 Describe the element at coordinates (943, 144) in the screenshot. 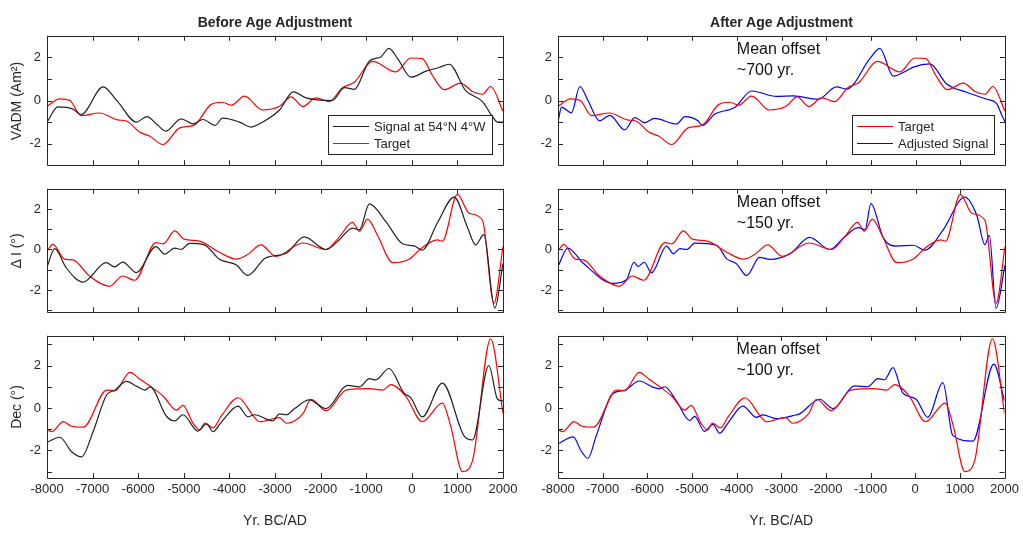

I see `legend-label: Adjusted Signal` at that location.